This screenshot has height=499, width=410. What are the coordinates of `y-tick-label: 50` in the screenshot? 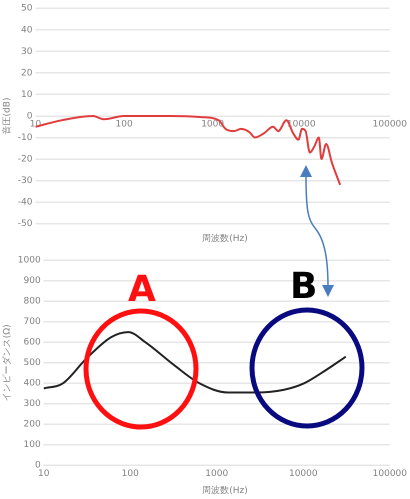 It's located at (27, 9).